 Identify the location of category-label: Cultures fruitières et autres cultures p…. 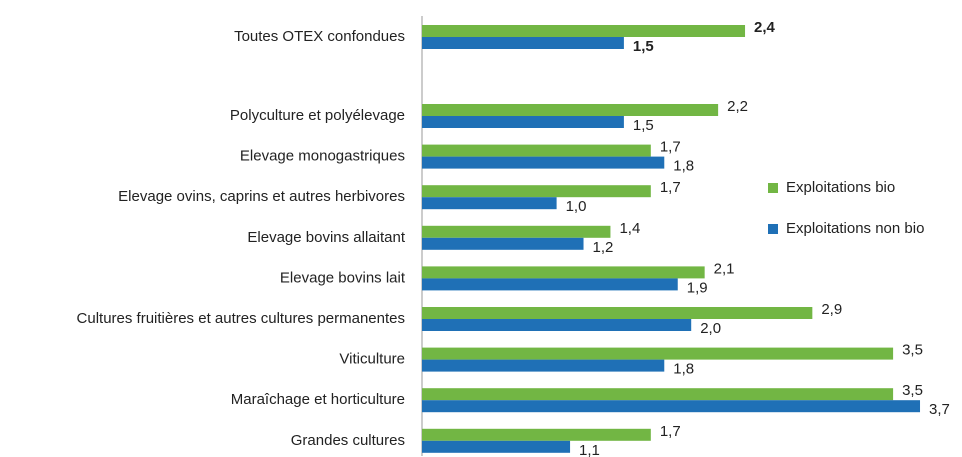
(241, 318).